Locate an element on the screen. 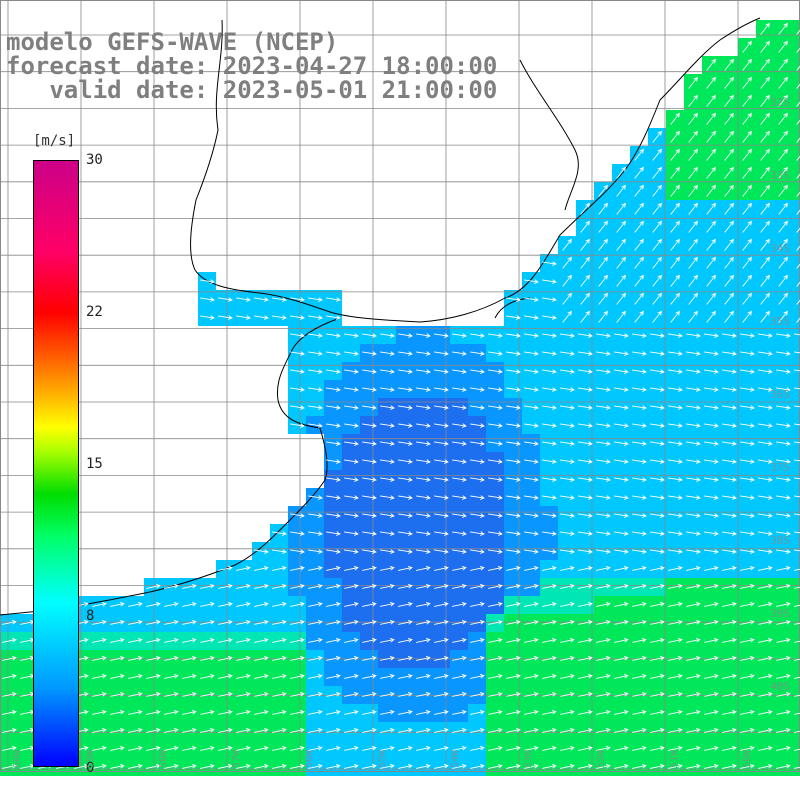 Image resolution: width=800 pixels, height=800 pixels. lon-label: 54W is located at coordinates (455, 758).